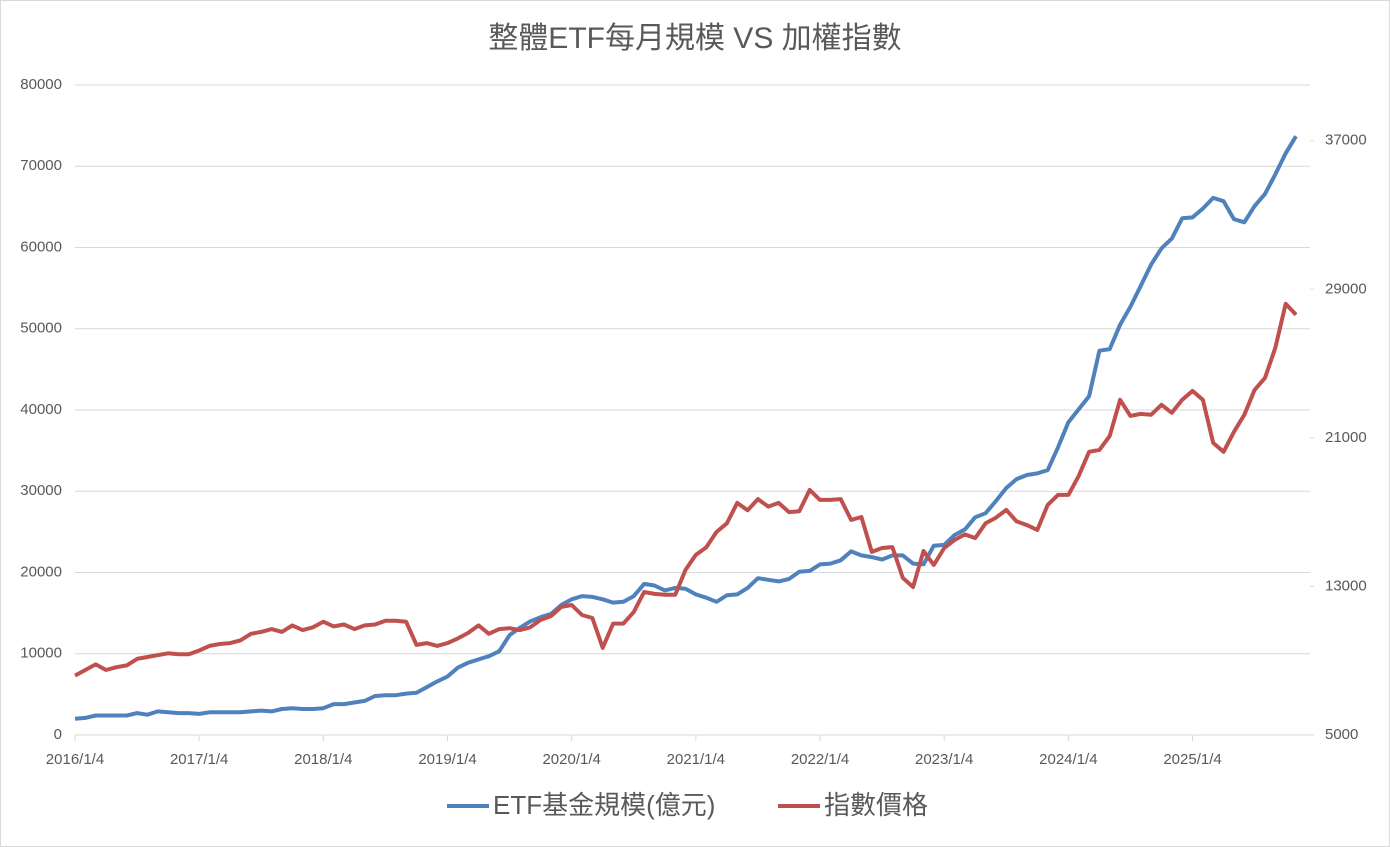 The image size is (1390, 847). Describe the element at coordinates (447, 759) in the screenshot. I see `x-tick-label: 2019/1/4` at that location.